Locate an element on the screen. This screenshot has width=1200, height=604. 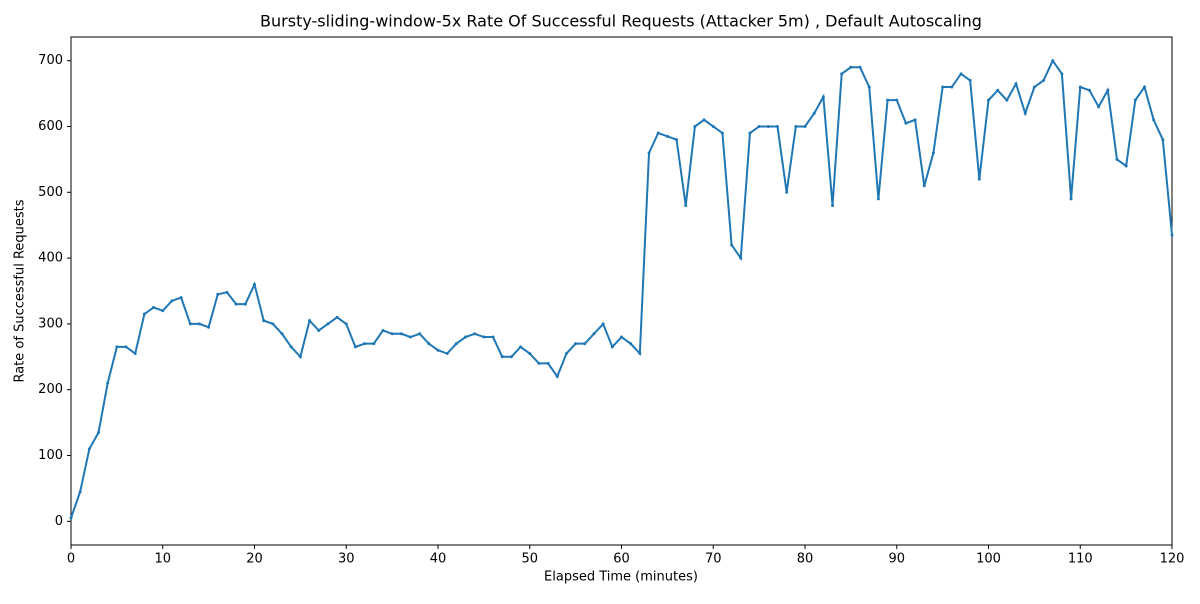
y-tick-label: 0 is located at coordinates (59, 521).